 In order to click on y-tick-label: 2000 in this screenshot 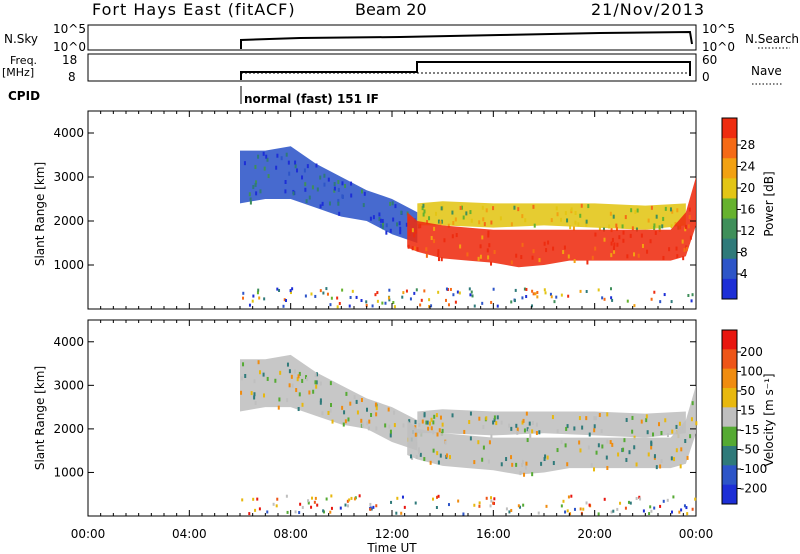, I will do `click(68, 429)`.